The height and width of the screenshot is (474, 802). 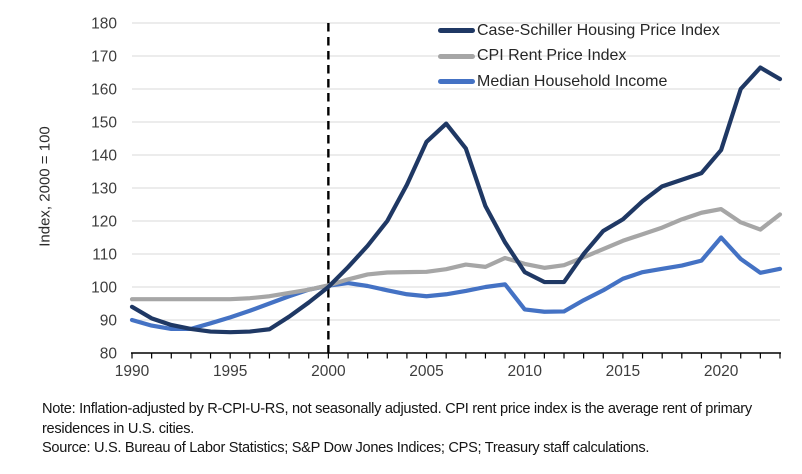 What do you see at coordinates (45, 186) in the screenshot?
I see `y-axis-title: Index, 2000 = 100` at bounding box center [45, 186].